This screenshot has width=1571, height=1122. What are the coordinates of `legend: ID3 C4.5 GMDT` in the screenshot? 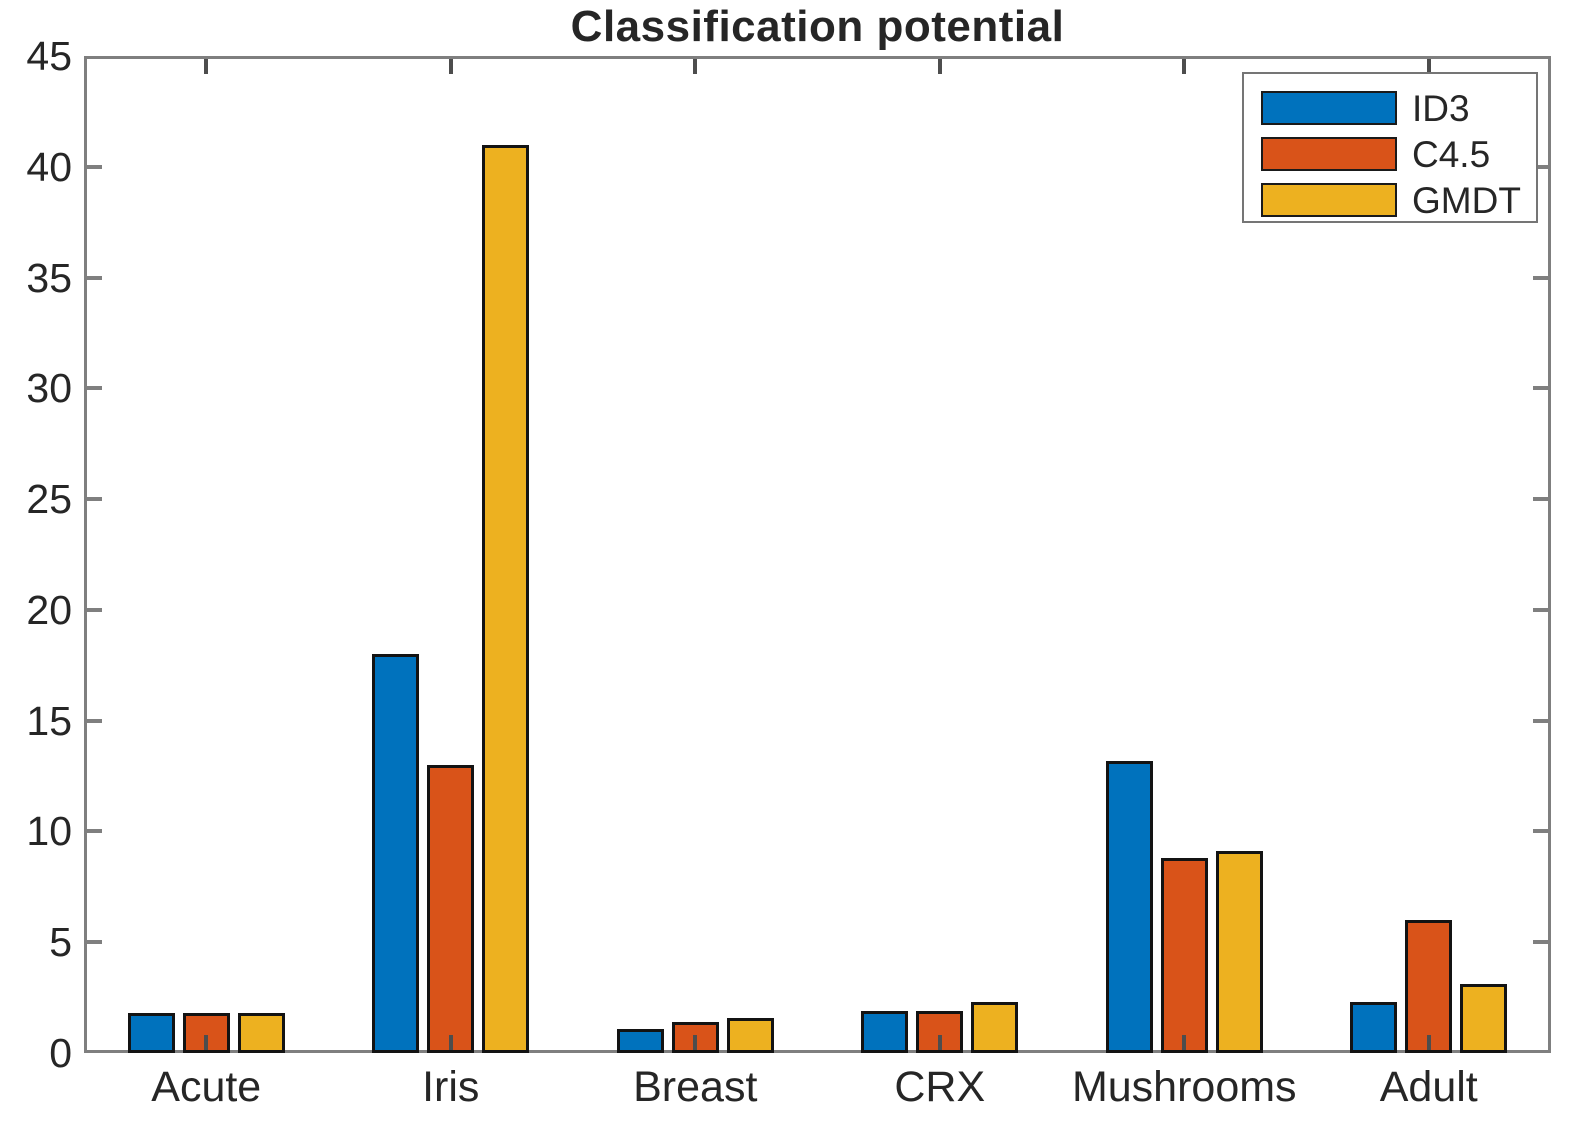 It's located at (1390, 147).